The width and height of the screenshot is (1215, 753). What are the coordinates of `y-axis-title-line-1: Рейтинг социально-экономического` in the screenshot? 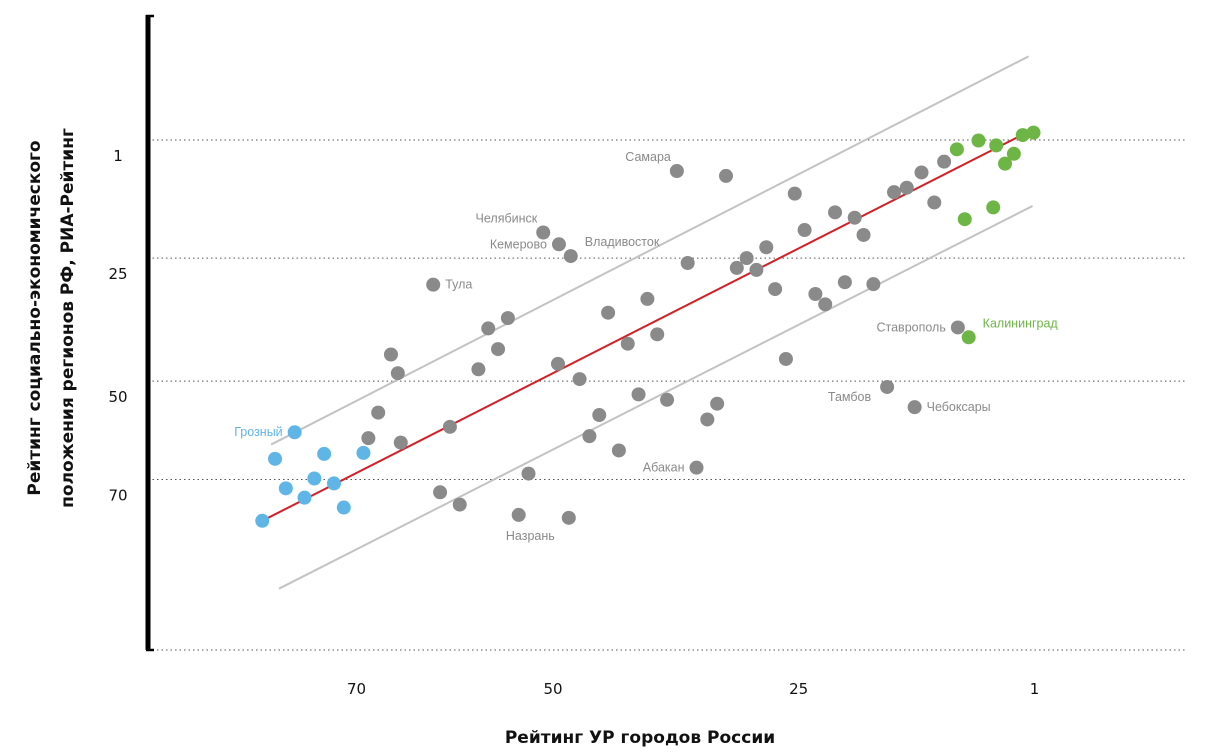 It's located at (35, 317).